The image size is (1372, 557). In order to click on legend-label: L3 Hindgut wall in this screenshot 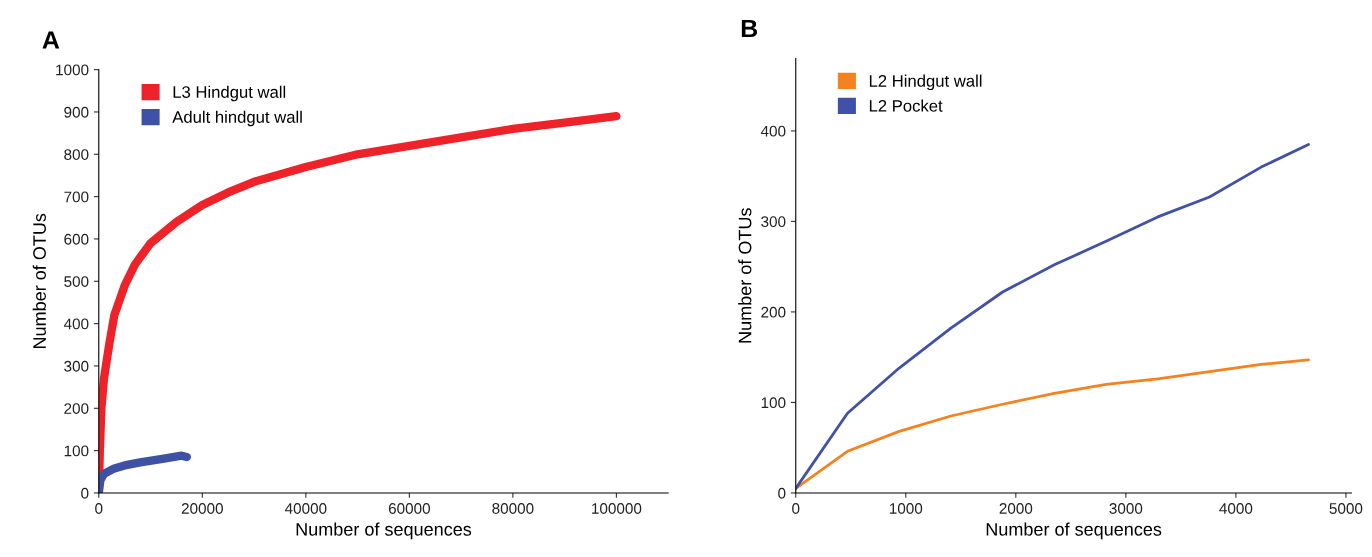, I will do `click(229, 93)`.